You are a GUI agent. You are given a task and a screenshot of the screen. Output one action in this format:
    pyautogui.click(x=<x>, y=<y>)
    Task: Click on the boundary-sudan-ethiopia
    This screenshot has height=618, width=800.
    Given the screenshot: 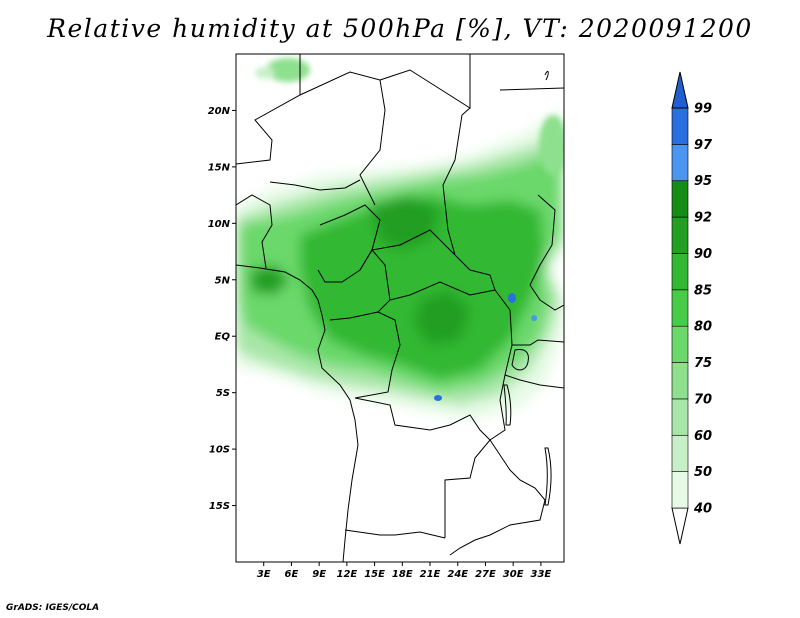 What is the action you would take?
    pyautogui.click(x=542, y=240)
    